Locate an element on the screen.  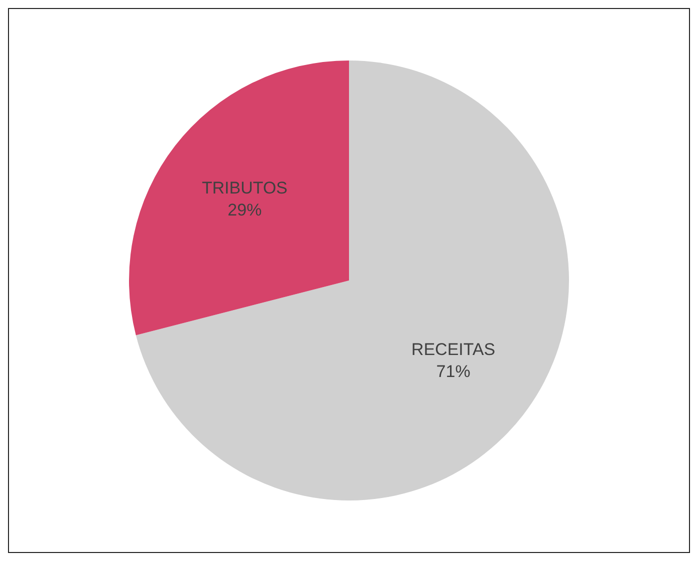
slice-label: RECEITAS is located at coordinates (453, 350).